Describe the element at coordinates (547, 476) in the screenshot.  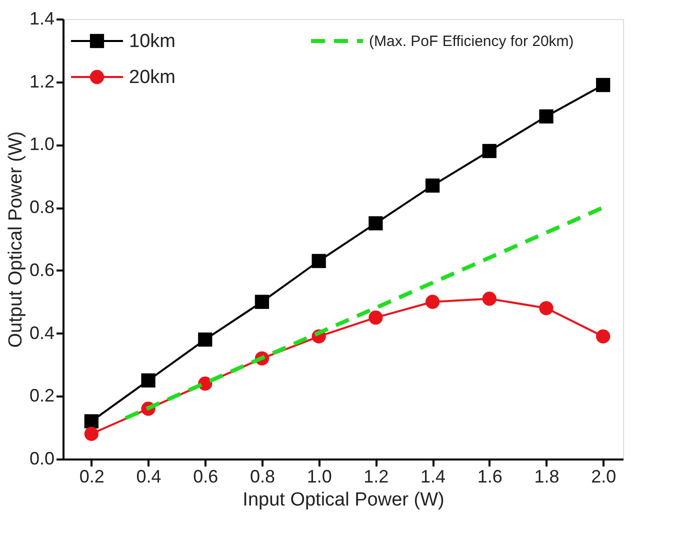
I see `x-tick-label: 1.8` at that location.